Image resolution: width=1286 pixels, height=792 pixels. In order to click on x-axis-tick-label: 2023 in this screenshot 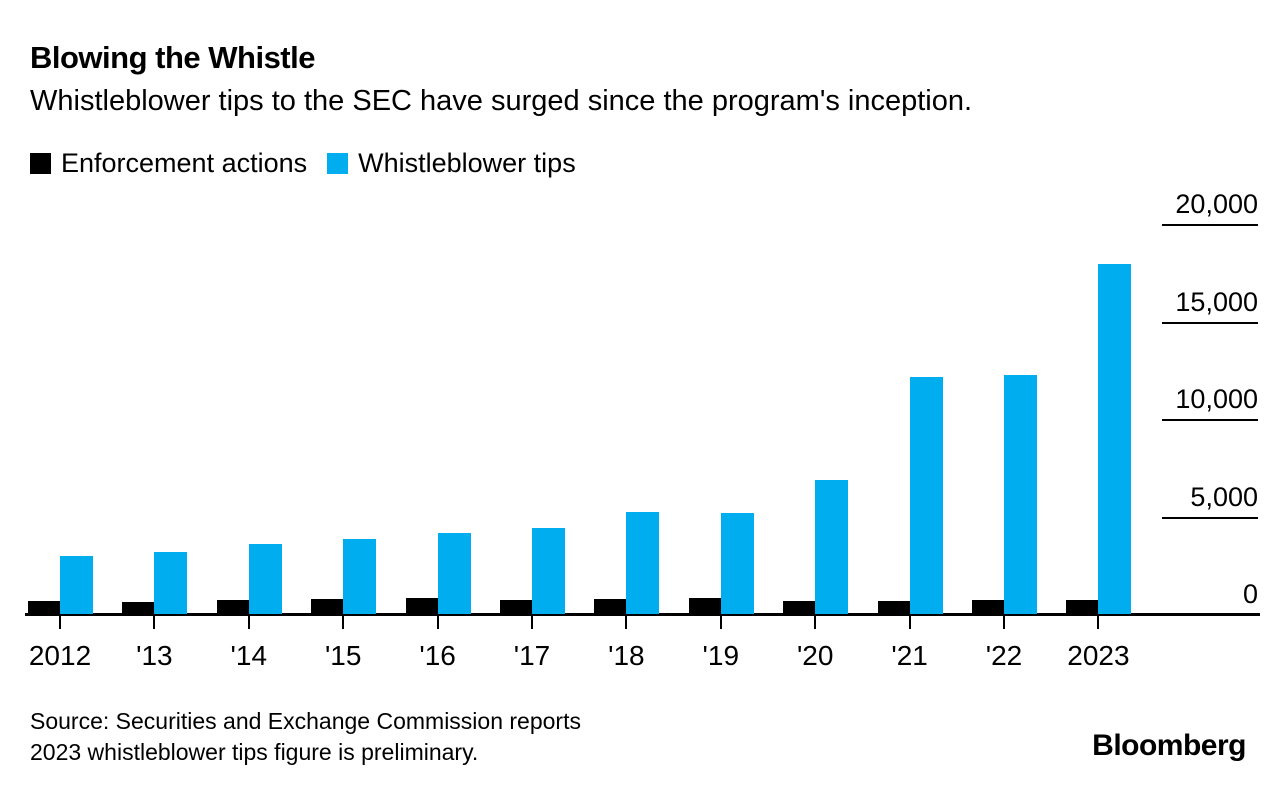, I will do `click(1098, 655)`.